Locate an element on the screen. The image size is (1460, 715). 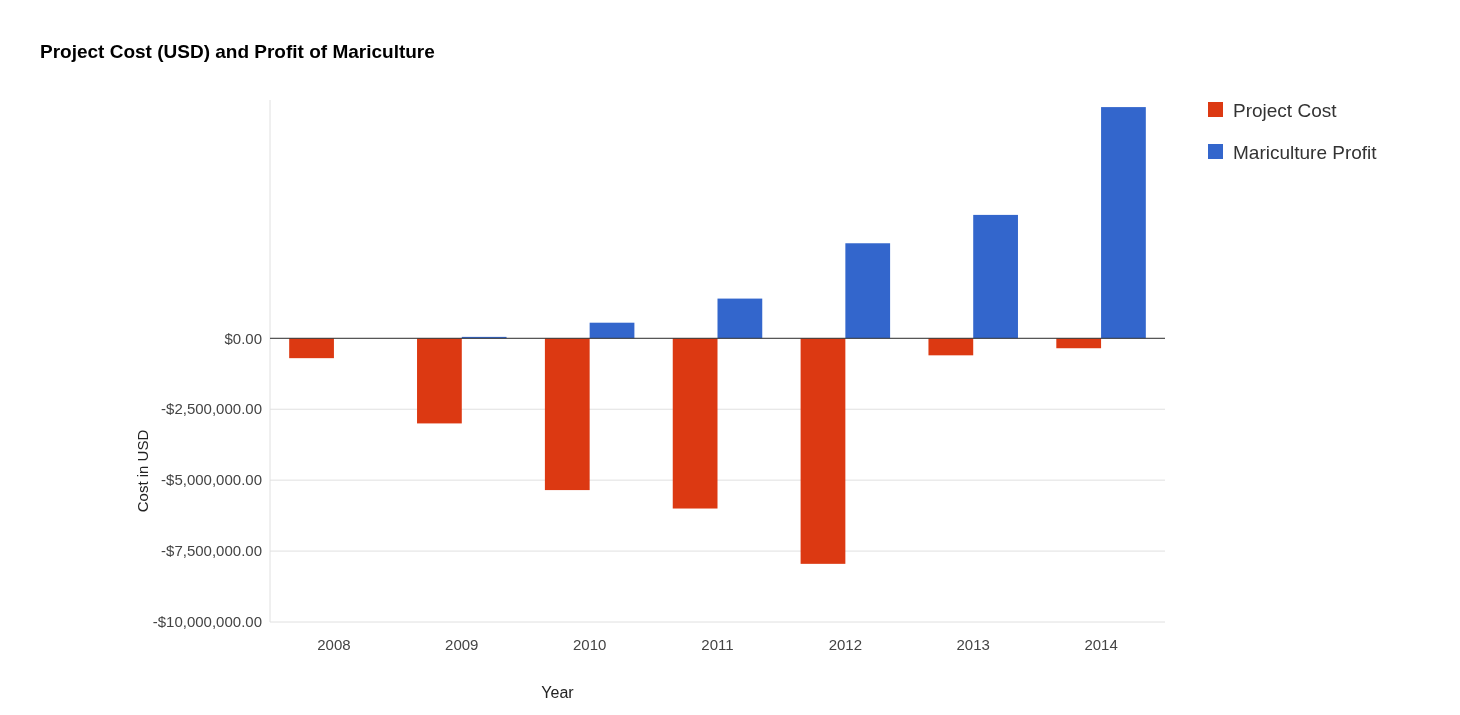
y-tick-label: $0.00 is located at coordinates (243, 338).